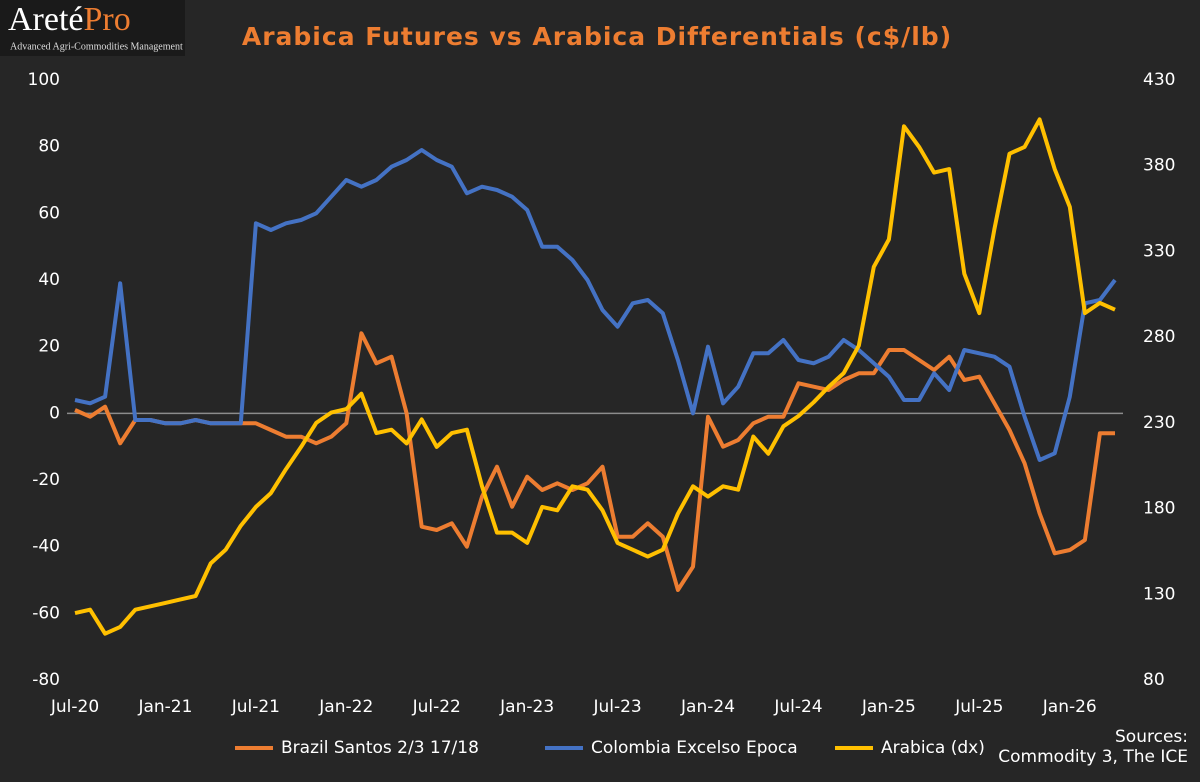  What do you see at coordinates (49, 147) in the screenshot?
I see `y-tick-label: 80` at bounding box center [49, 147].